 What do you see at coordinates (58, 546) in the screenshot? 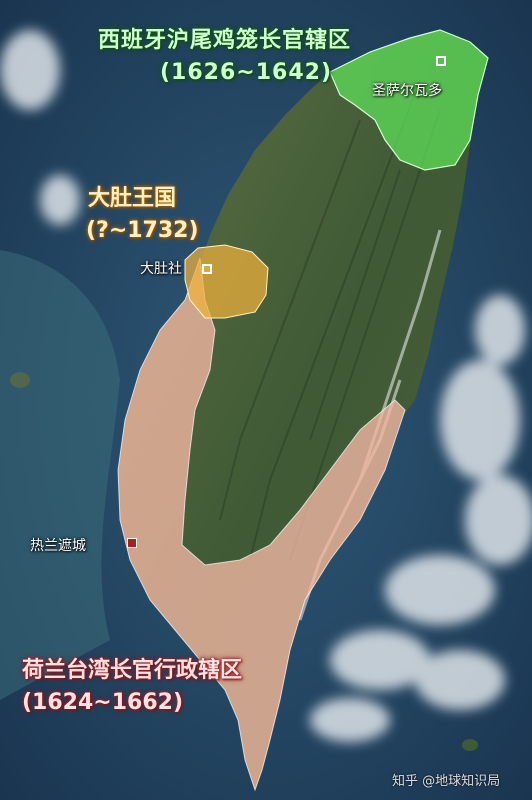
I see `zeelandia-label: 热兰遮城` at bounding box center [58, 546].